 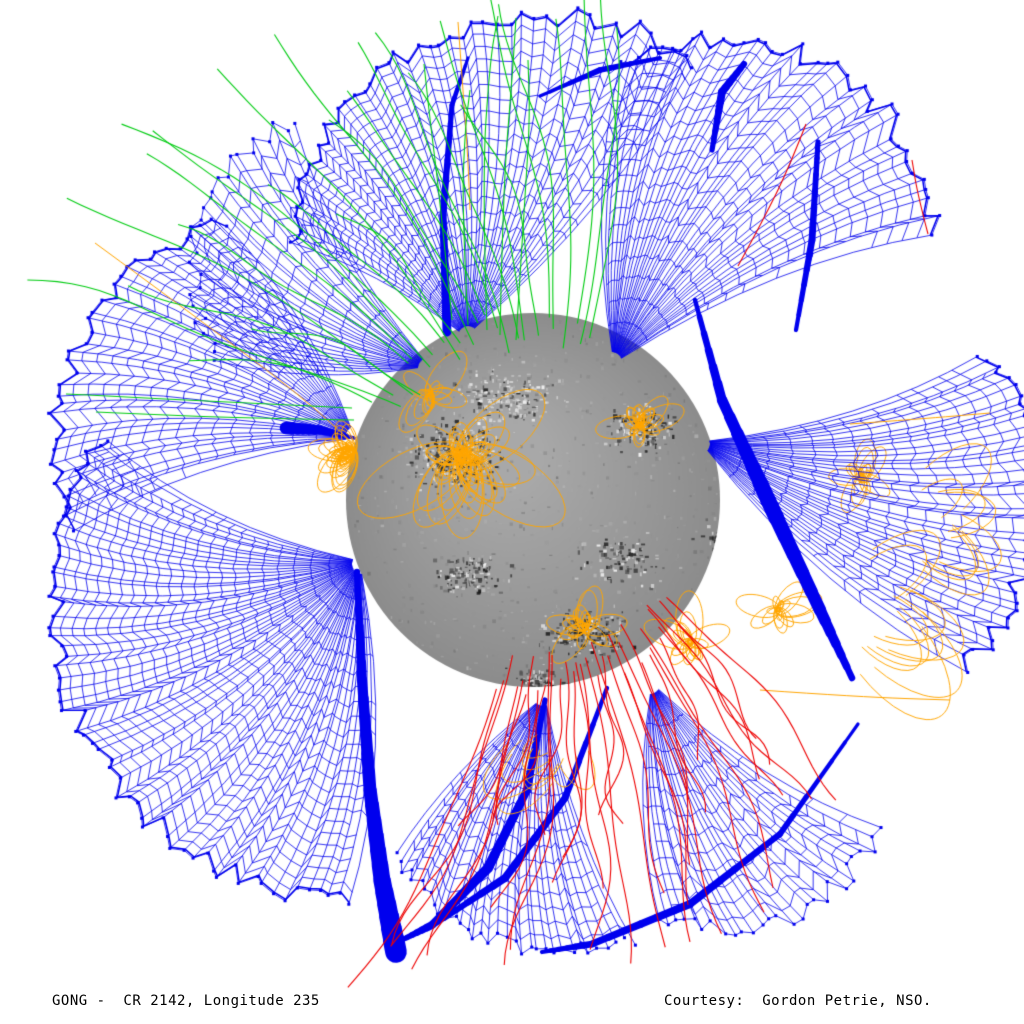 What do you see at coordinates (798, 1001) in the screenshot?
I see `courtesy-caption: Courtesy: Gordon Petrie, NSO.` at bounding box center [798, 1001].